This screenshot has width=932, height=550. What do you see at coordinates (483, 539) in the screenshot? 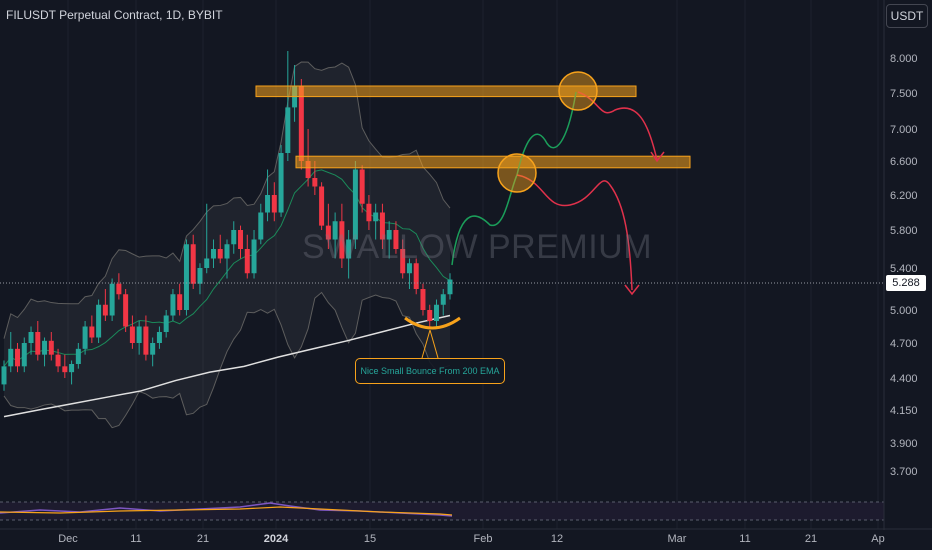
I see `x-tick-label: Feb` at bounding box center [483, 539].